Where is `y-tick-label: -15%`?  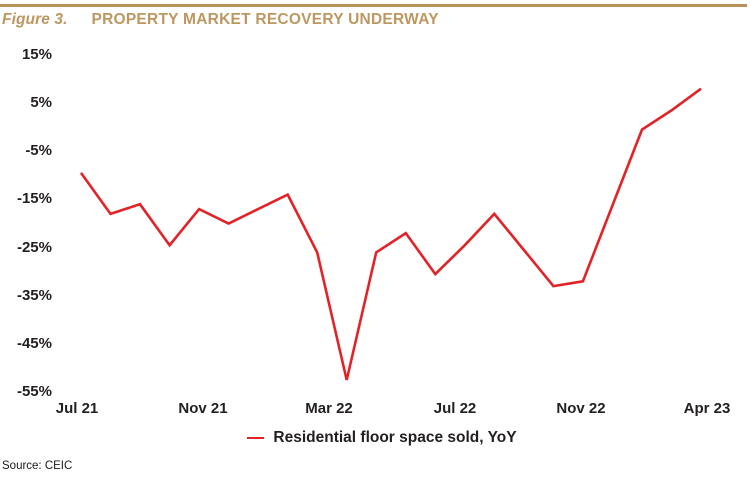
y-tick-label: -15% is located at coordinates (34, 199).